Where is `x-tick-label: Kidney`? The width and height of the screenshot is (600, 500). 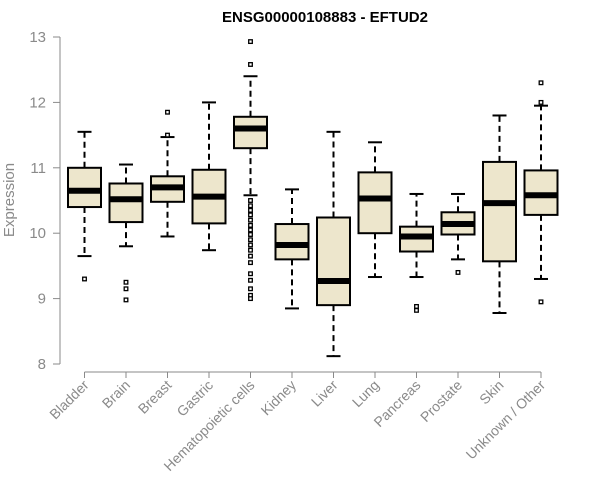
x-tick-label: Kidney is located at coordinates (279, 398).